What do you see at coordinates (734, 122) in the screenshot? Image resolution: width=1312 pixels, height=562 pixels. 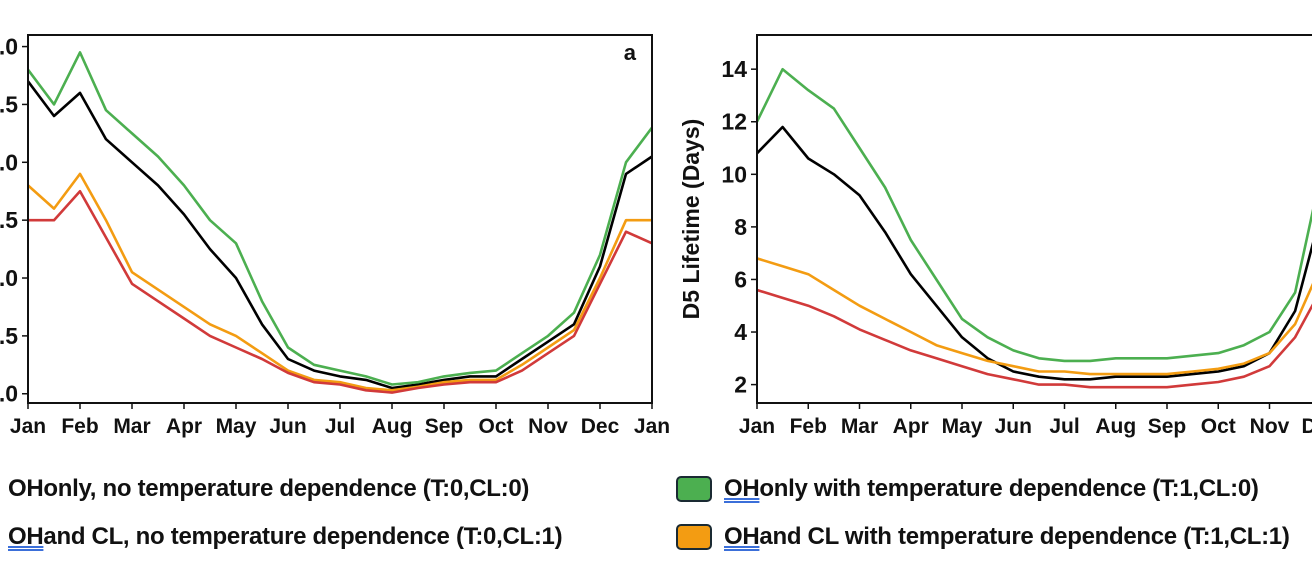 I see `y-tick-label: 12` at bounding box center [734, 122].